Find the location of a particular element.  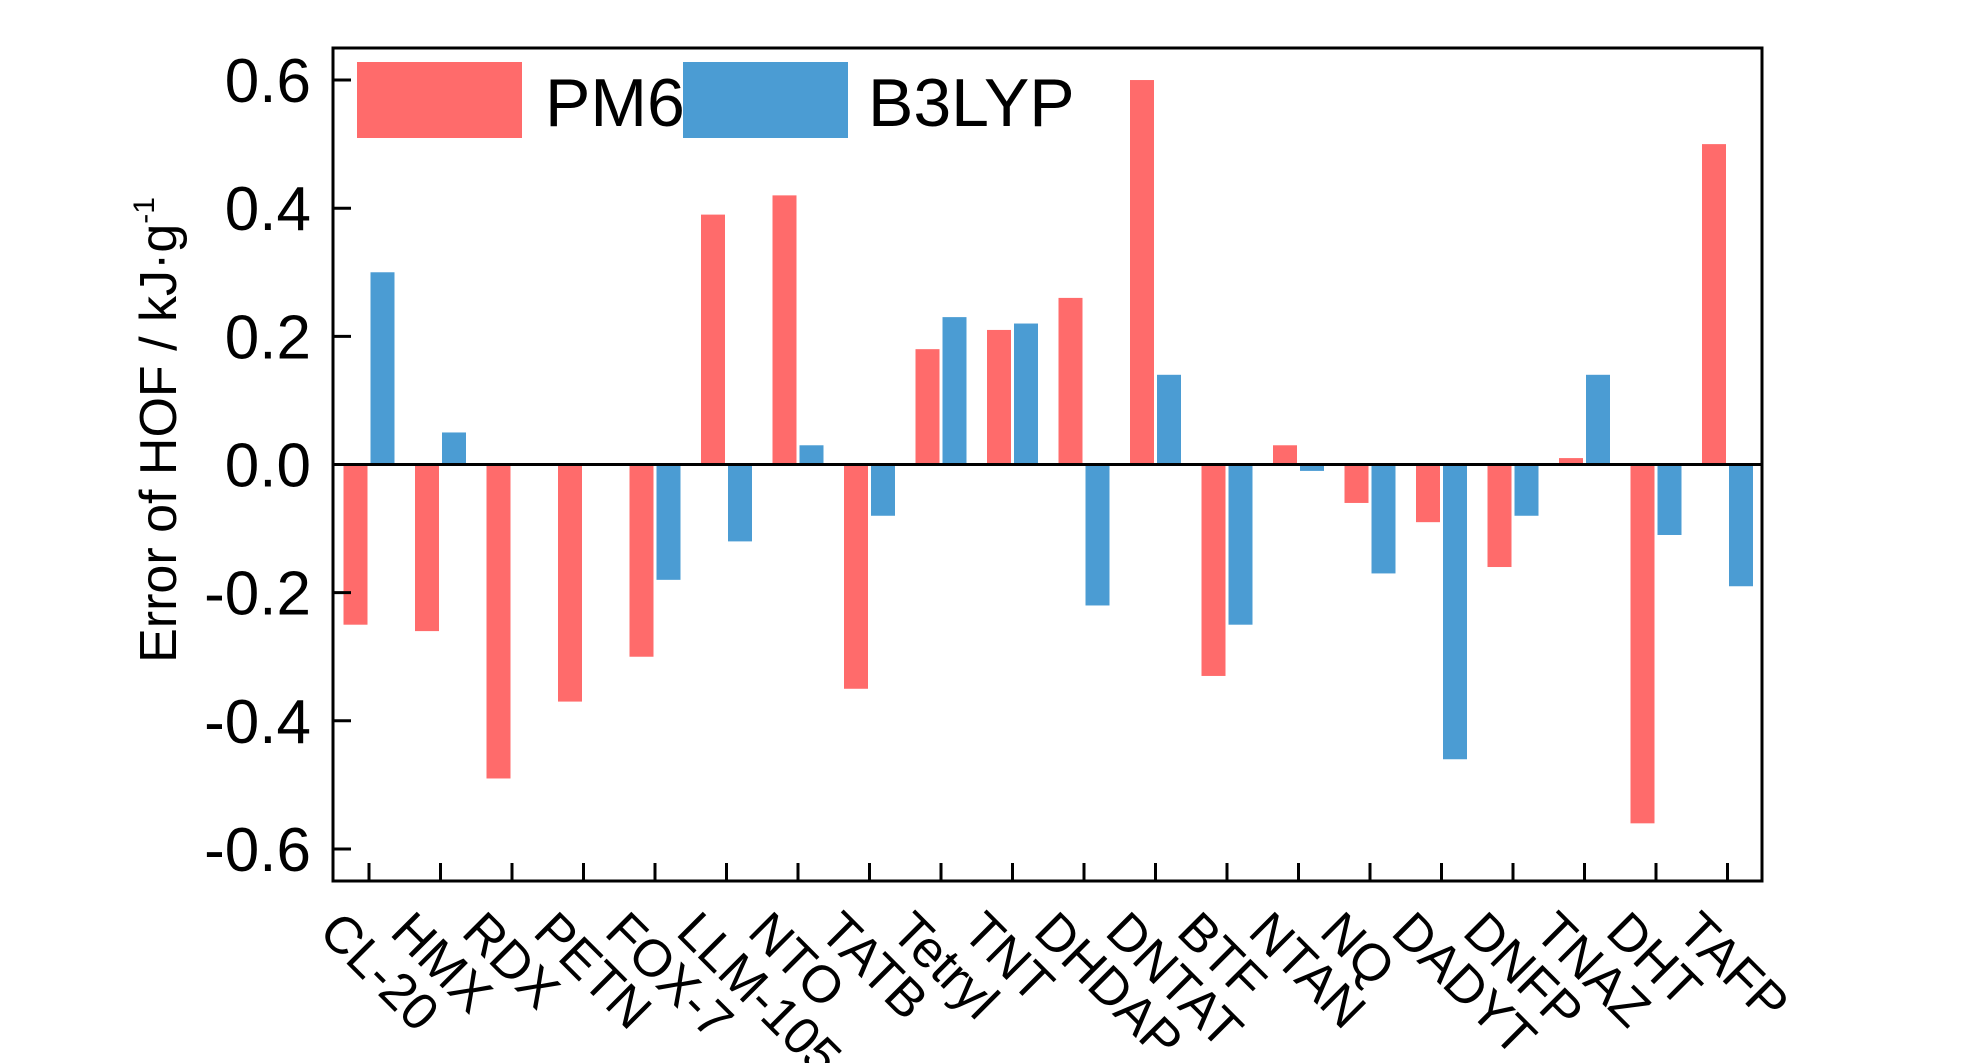

y-axis-title: Error of HOF / kJ·g-1 is located at coordinates (158, 430).